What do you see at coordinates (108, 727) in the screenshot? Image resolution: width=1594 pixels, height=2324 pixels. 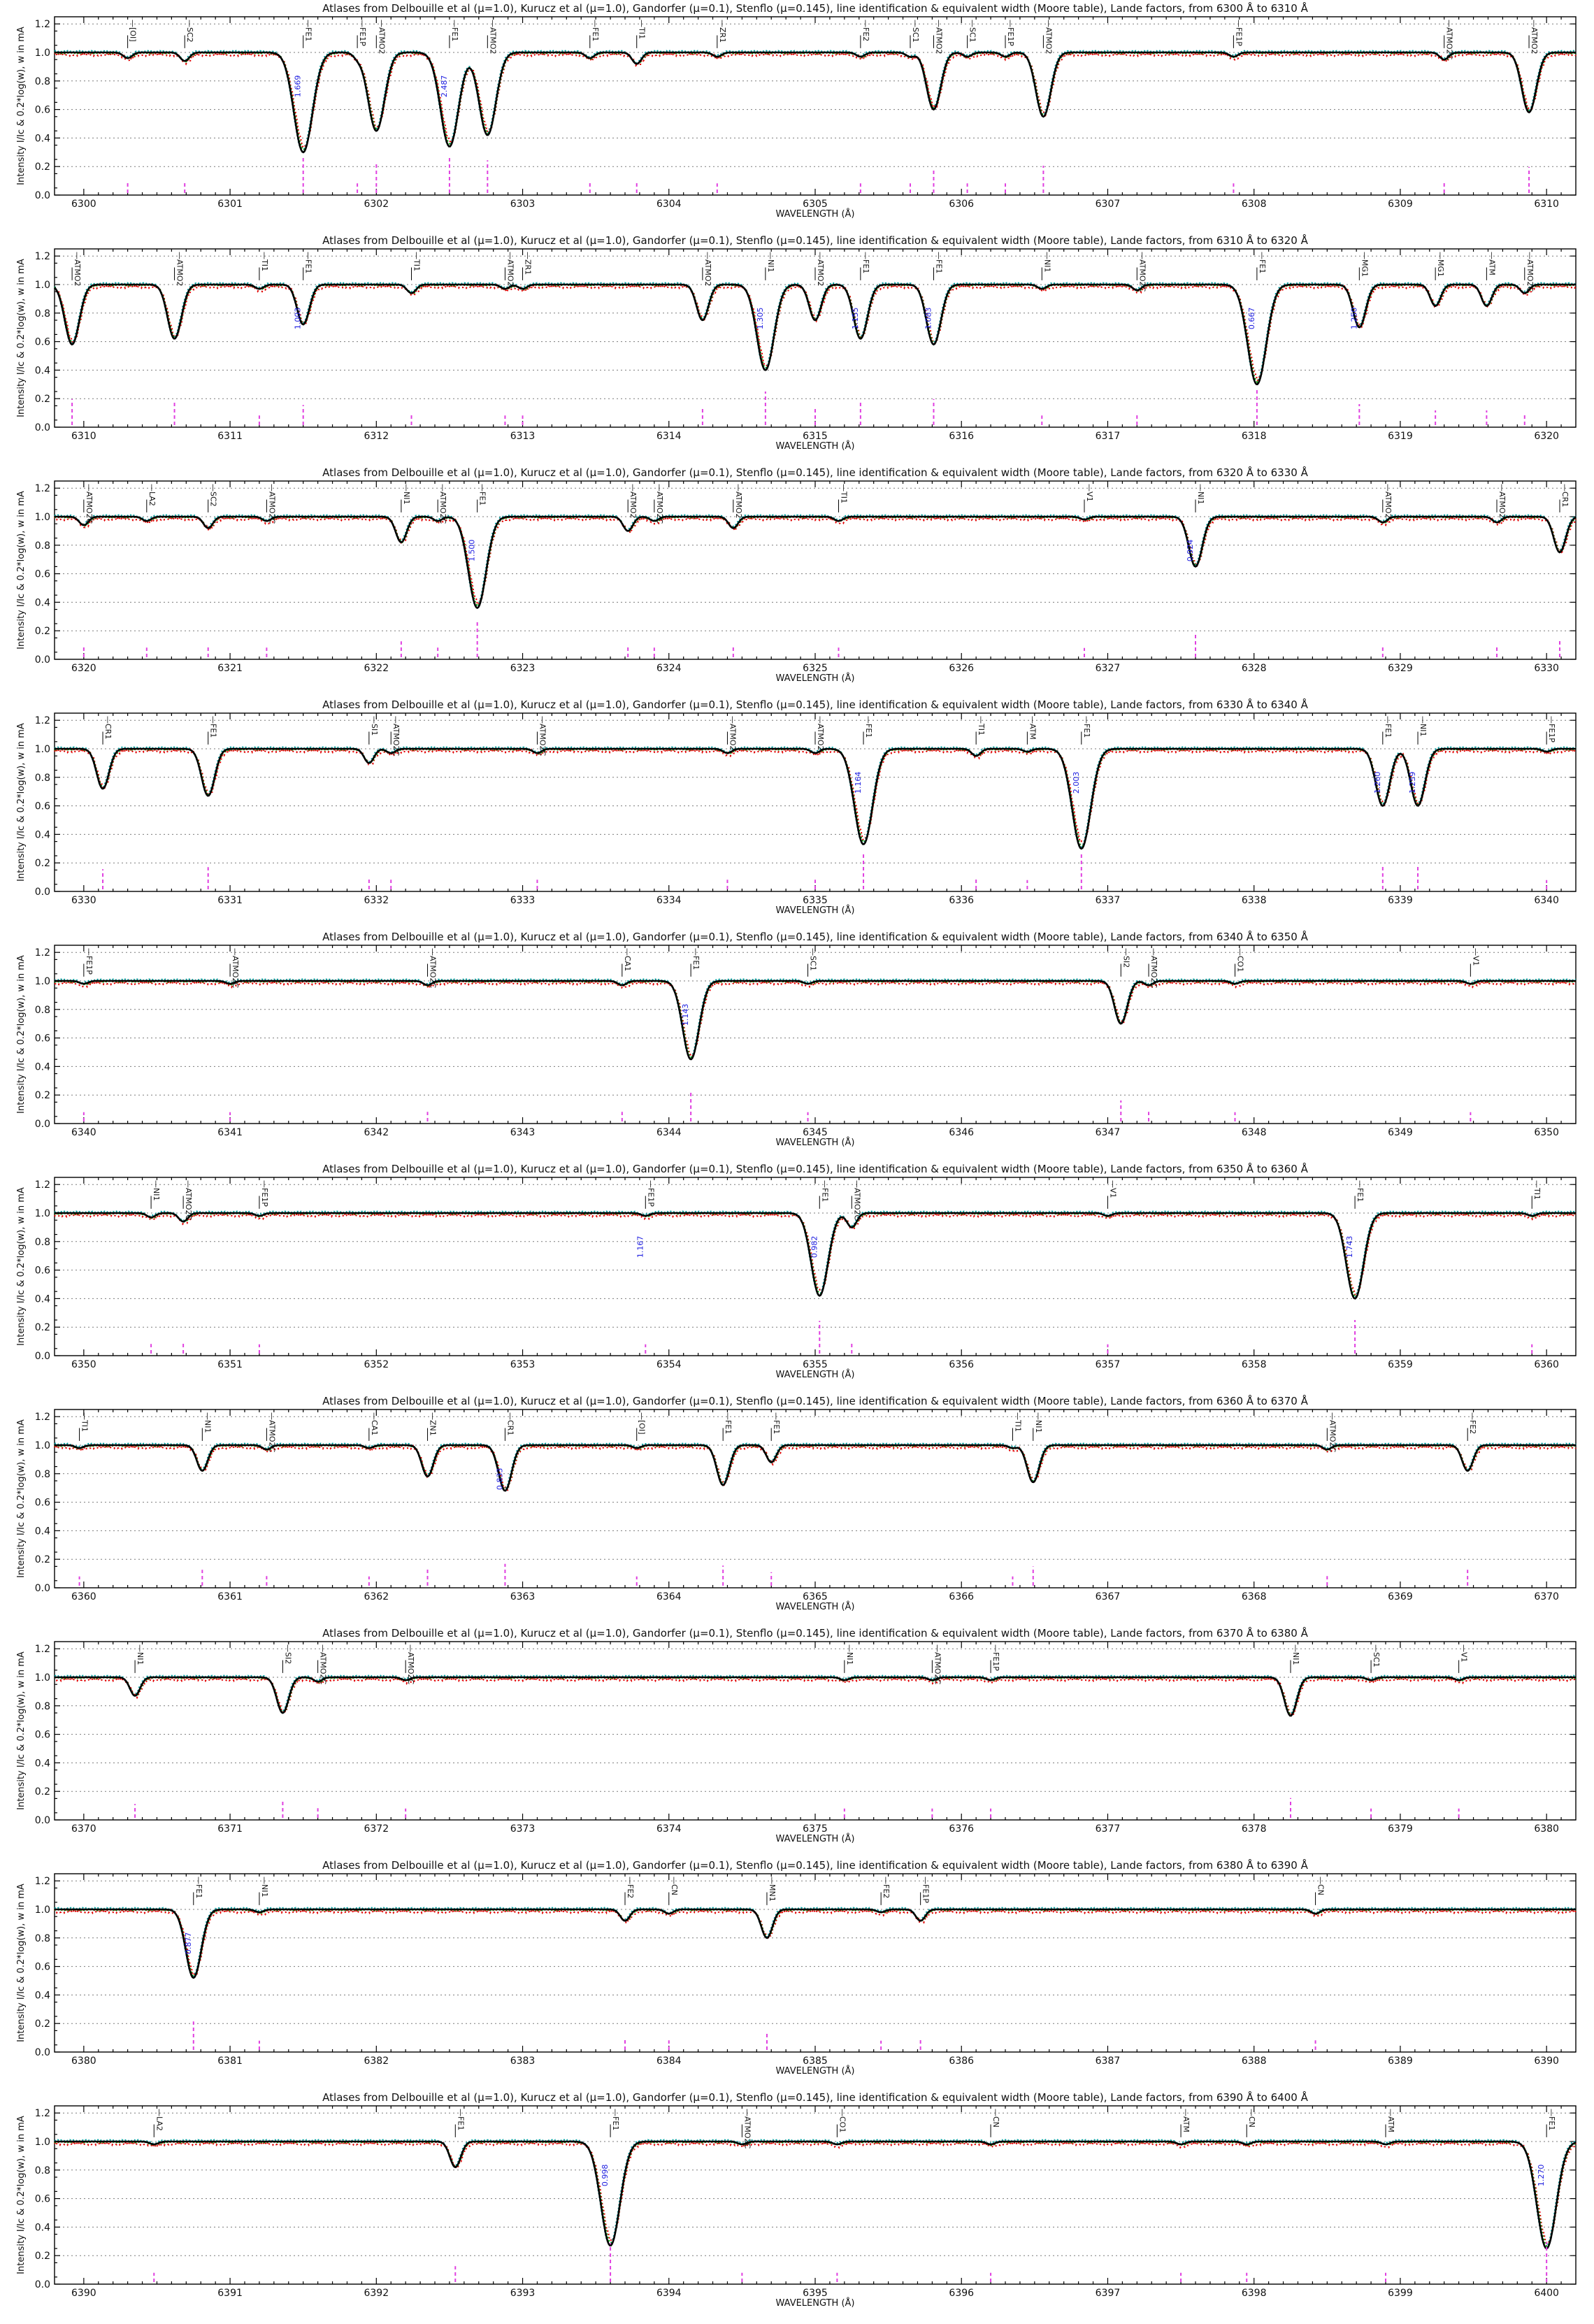 I see `line-id-label: —CR1` at bounding box center [108, 727].